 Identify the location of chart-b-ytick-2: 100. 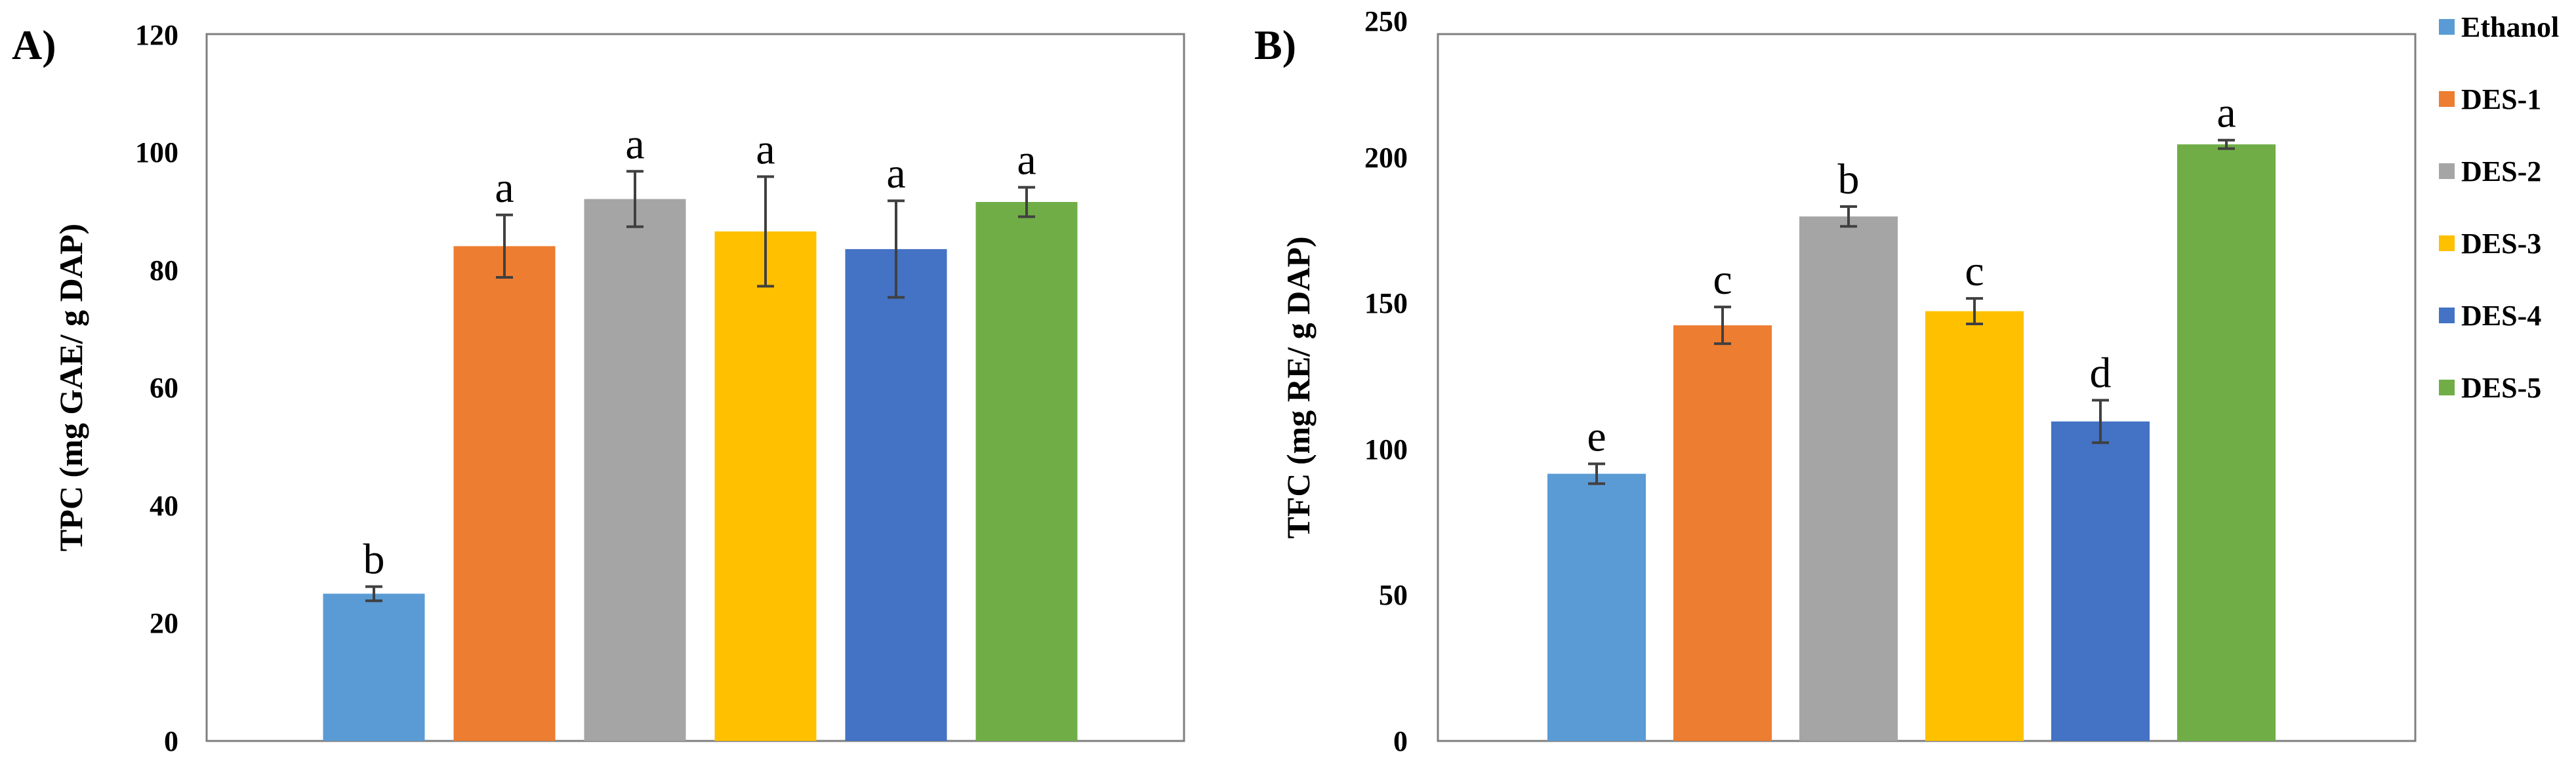
(1386, 449).